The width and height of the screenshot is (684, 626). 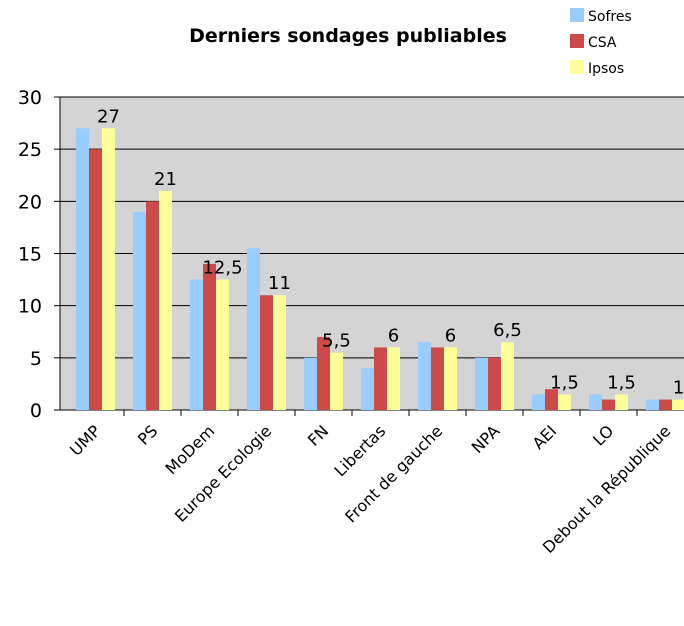 I want to click on data-label: 21, so click(x=165, y=179).